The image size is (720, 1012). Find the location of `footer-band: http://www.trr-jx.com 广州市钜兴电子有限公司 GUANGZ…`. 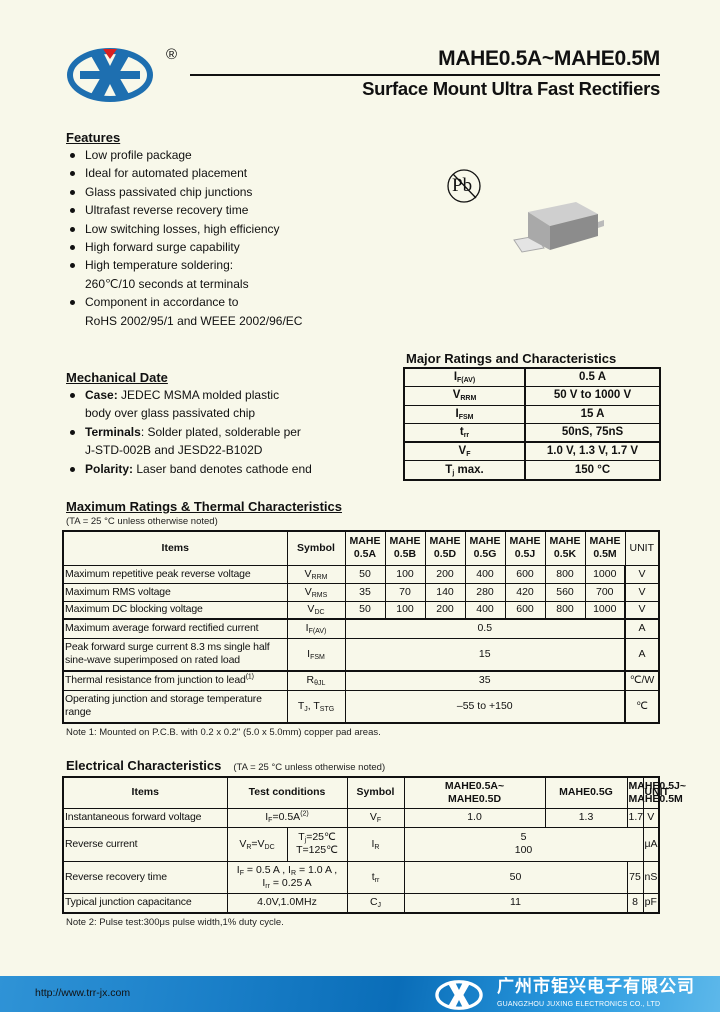

footer-band: http://www.trr-jx.com 广州市钜兴电子有限公司 GUANGZ… is located at coordinates (360, 994).